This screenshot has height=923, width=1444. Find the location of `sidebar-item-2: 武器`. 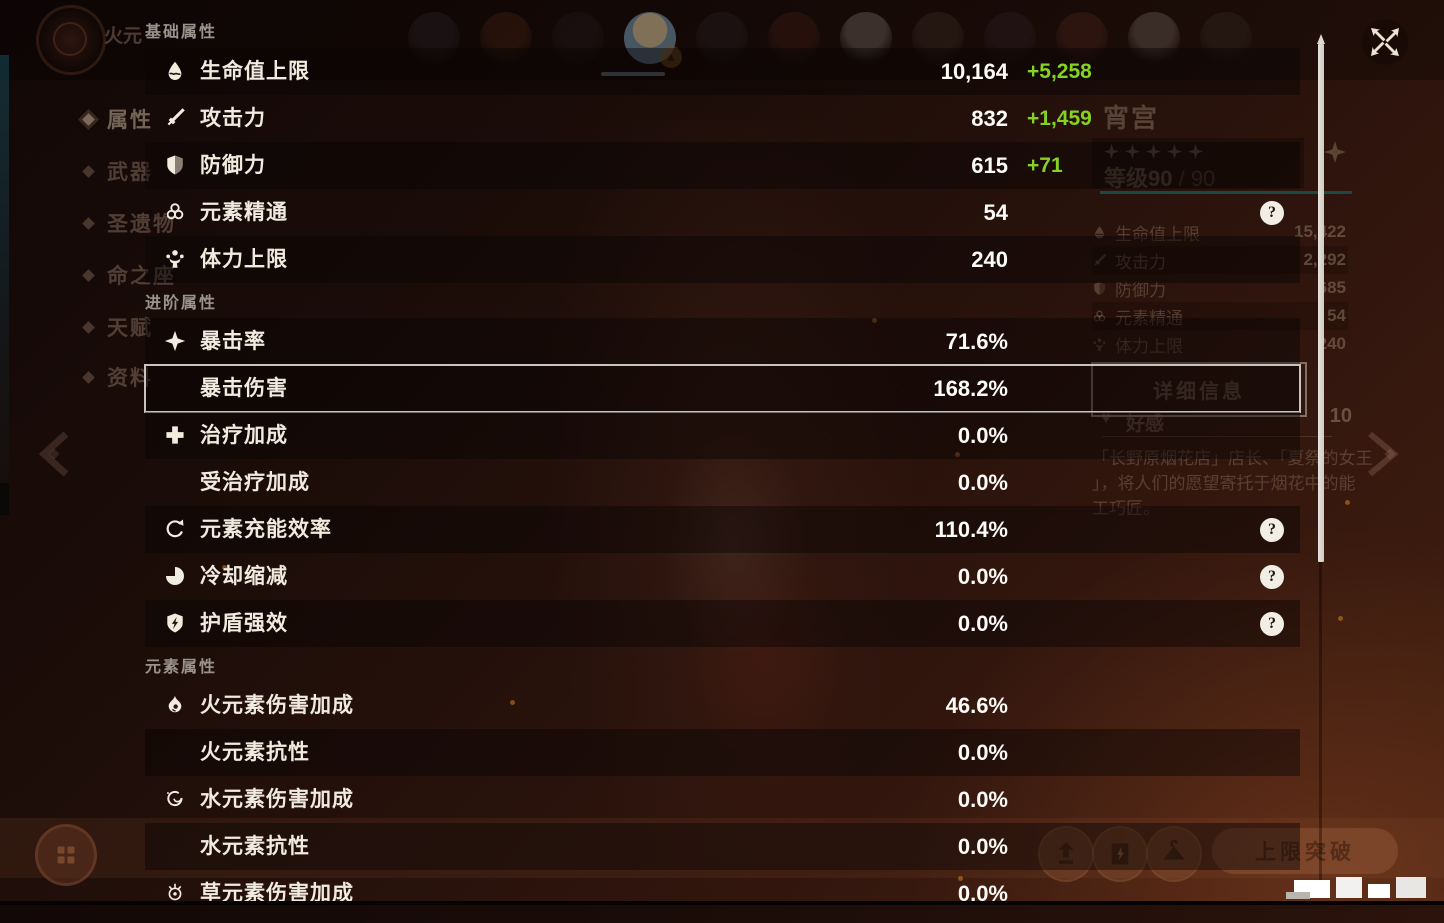

sidebar-item-2: 武器 is located at coordinates (117, 171).